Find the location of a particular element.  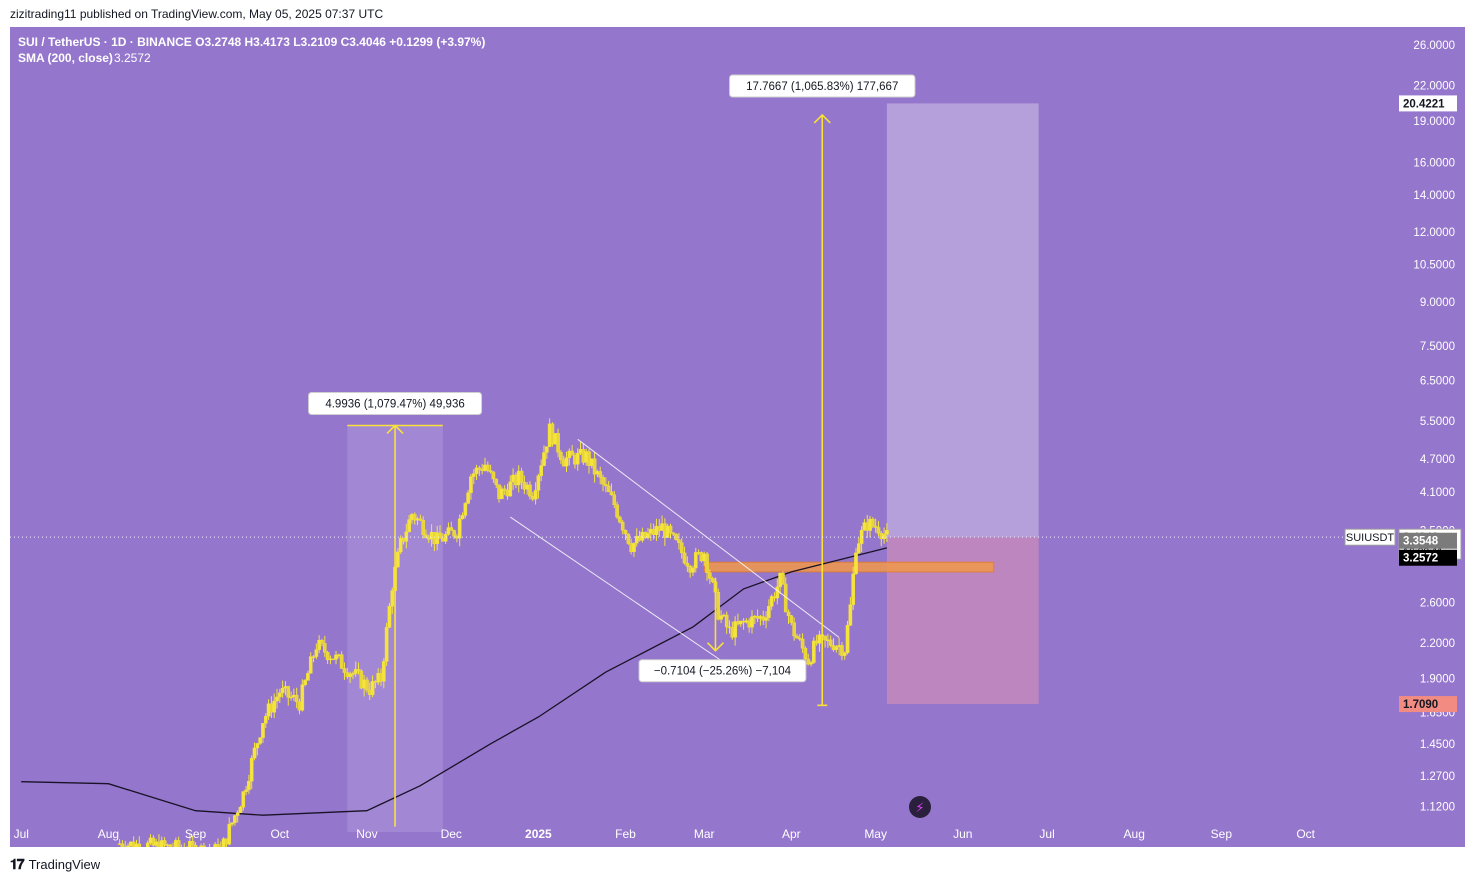

tradingview-badge-icon: ⚡ is located at coordinates (920, 807).